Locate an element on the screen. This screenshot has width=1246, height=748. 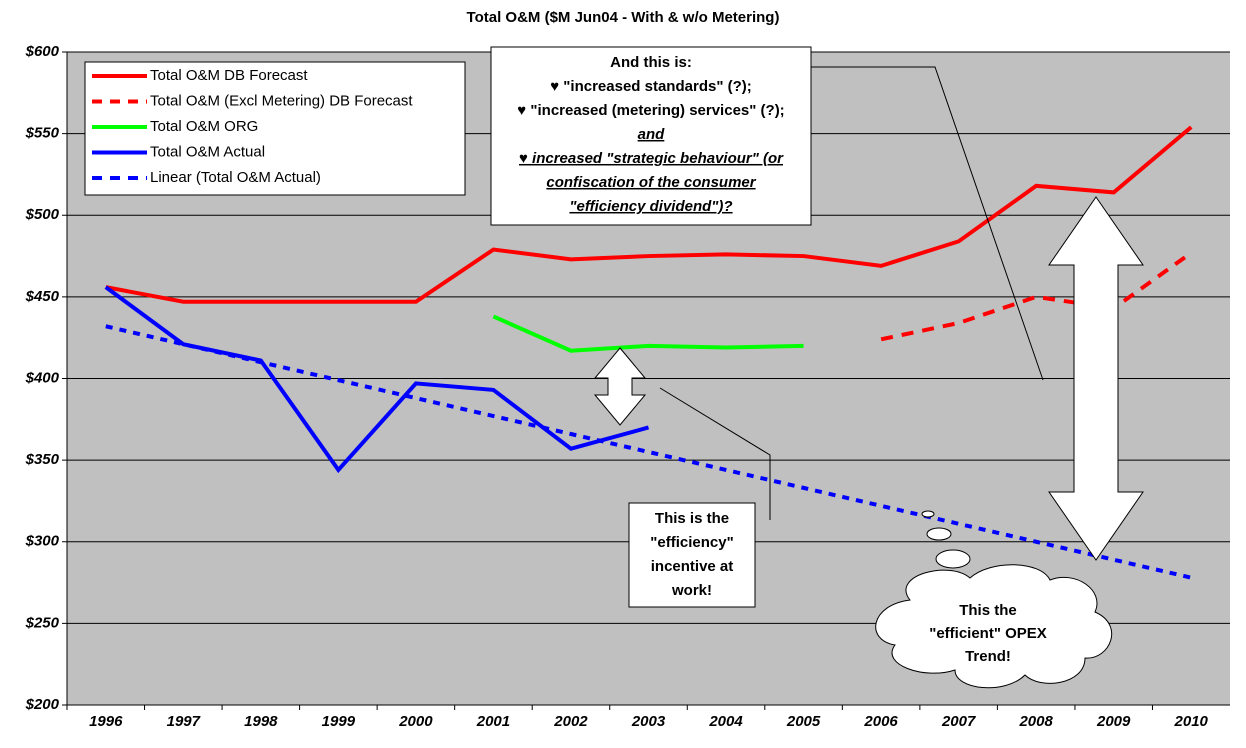
x-tick-label: 1996 is located at coordinates (106, 721).